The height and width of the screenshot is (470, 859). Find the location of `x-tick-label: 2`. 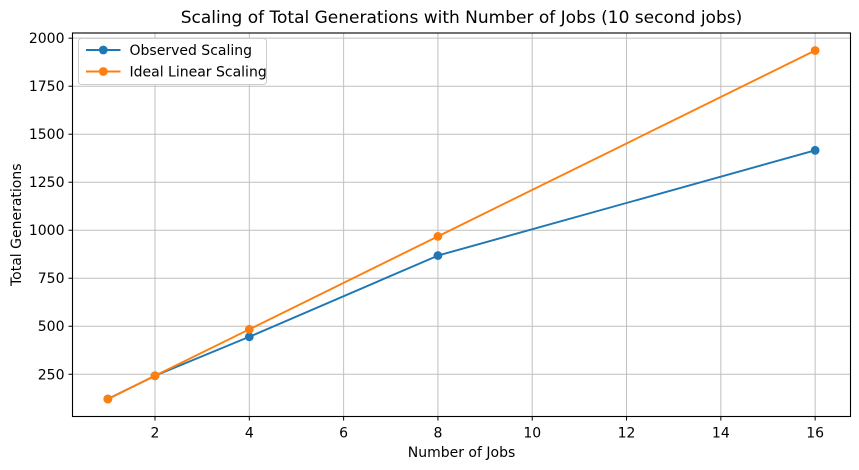

x-tick-label: 2 is located at coordinates (155, 434).